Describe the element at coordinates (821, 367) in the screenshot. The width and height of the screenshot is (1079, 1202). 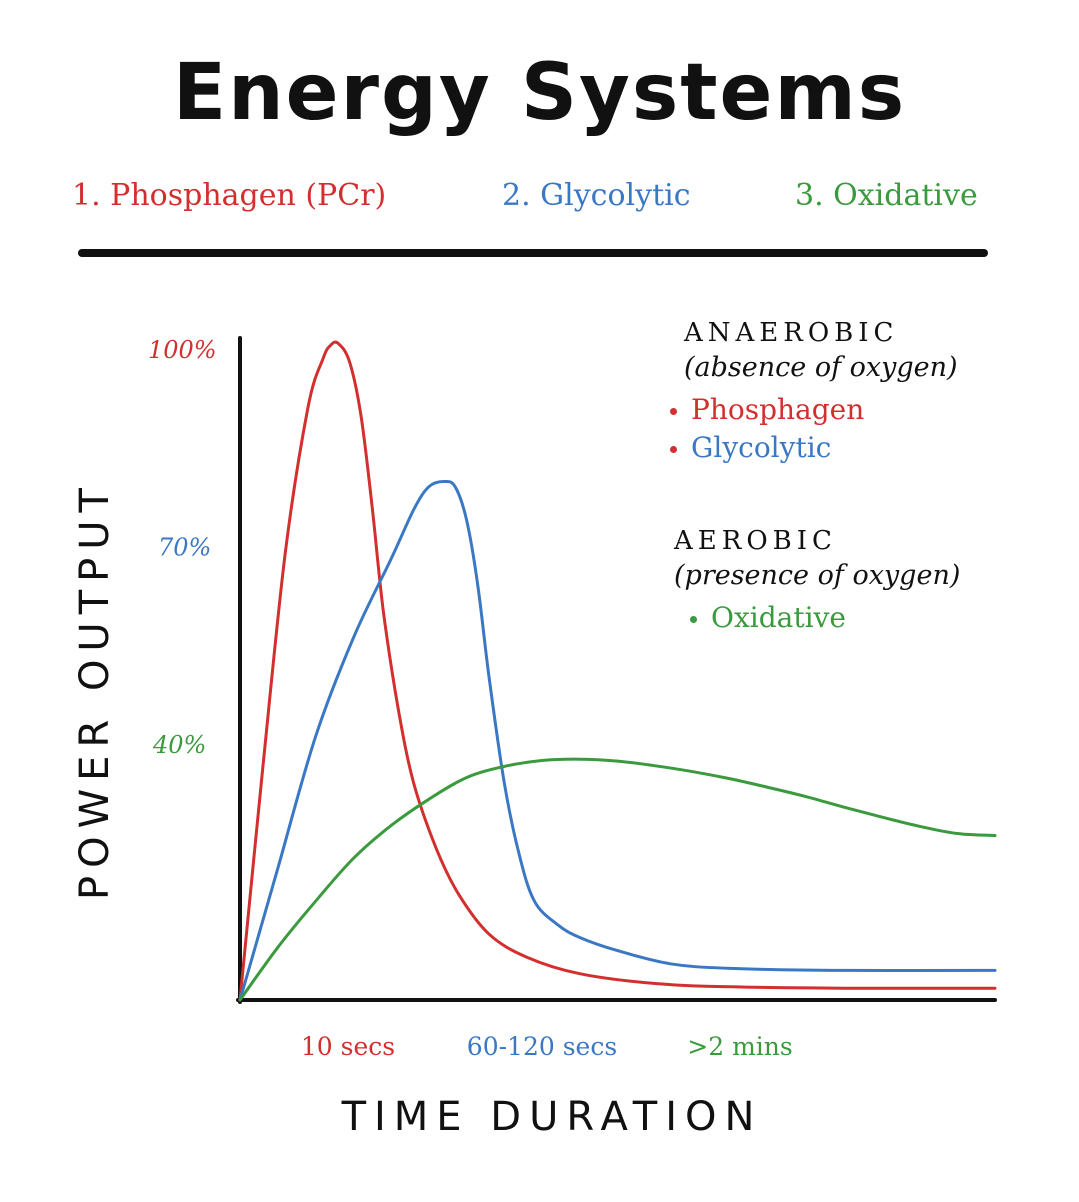
I see `legend-anaerobic-sub: (absence of oxygen)` at that location.